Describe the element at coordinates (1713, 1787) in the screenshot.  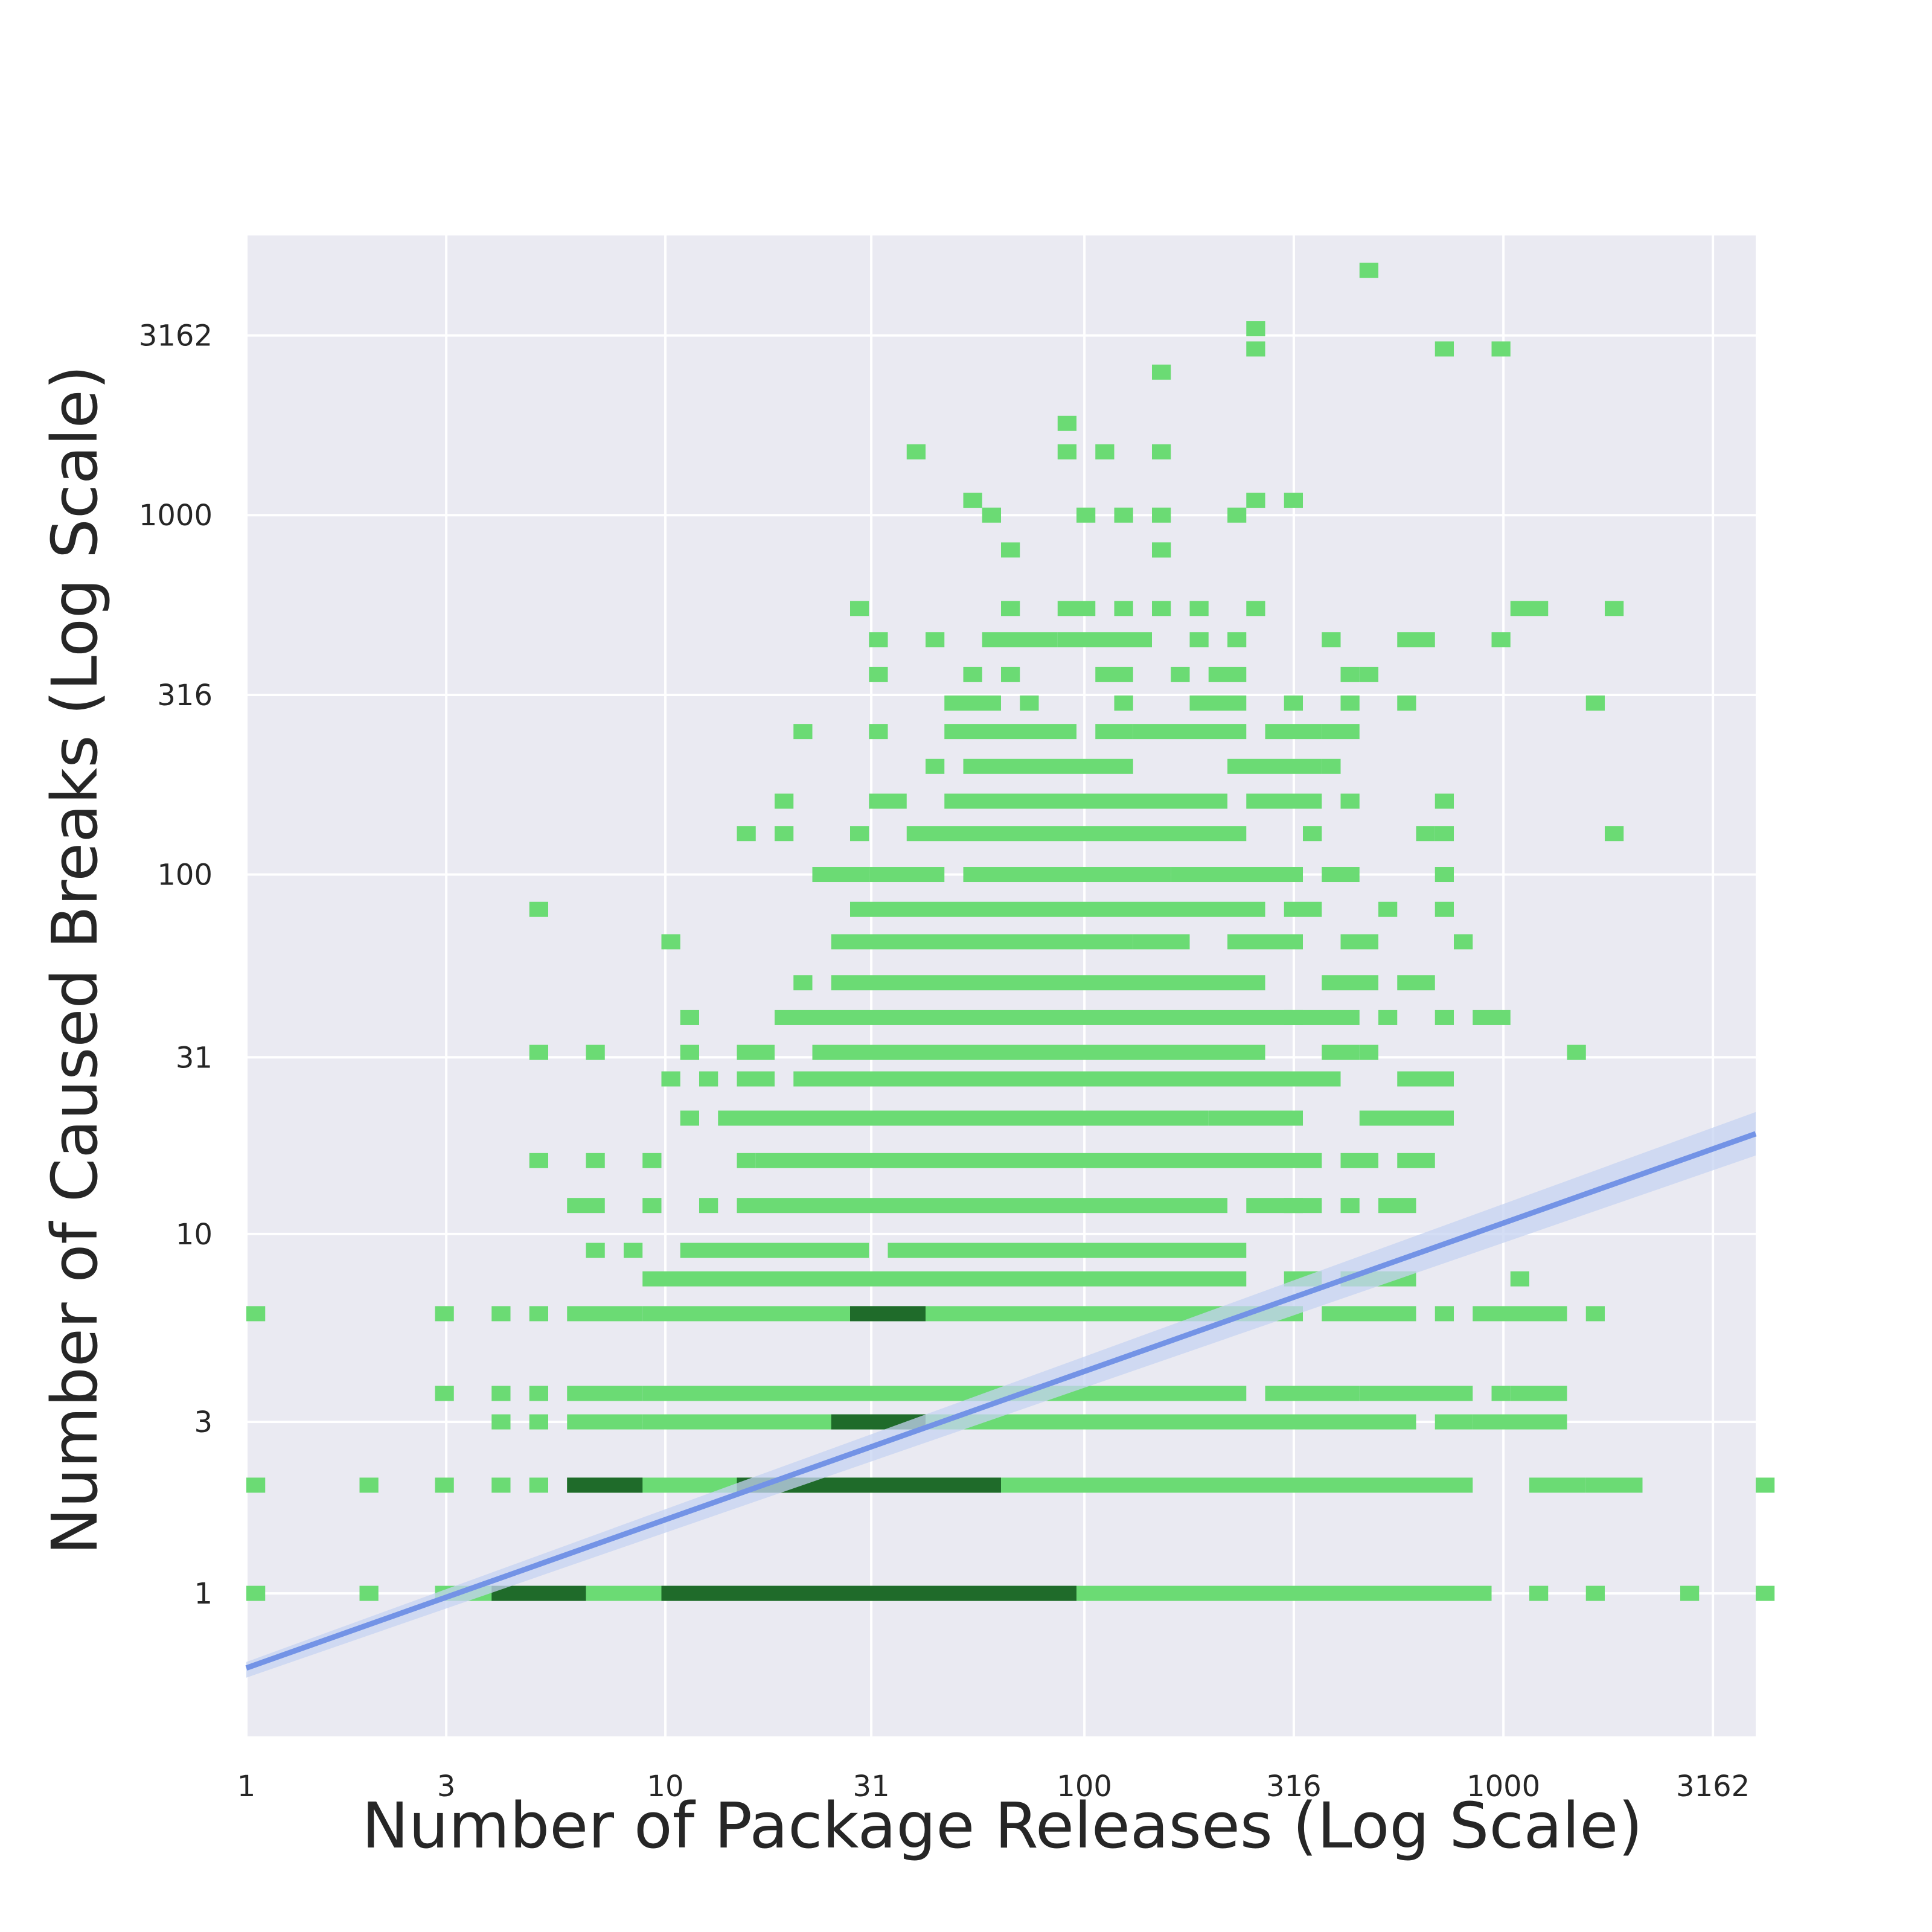
I see `x-tick-label: 3162` at that location.